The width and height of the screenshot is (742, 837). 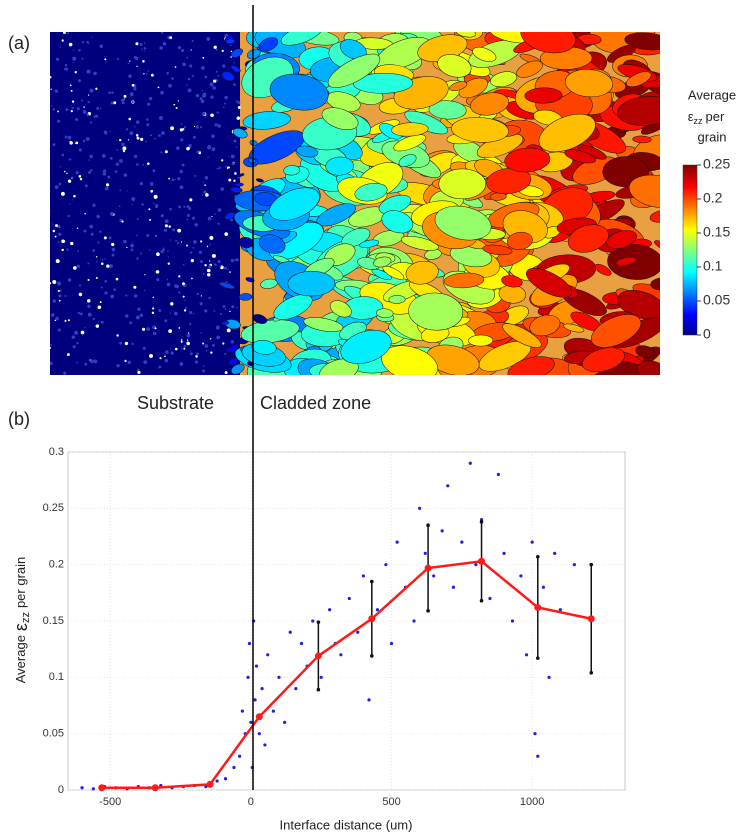 What do you see at coordinates (53, 508) in the screenshot?
I see `y-tick-label: 0.25` at bounding box center [53, 508].